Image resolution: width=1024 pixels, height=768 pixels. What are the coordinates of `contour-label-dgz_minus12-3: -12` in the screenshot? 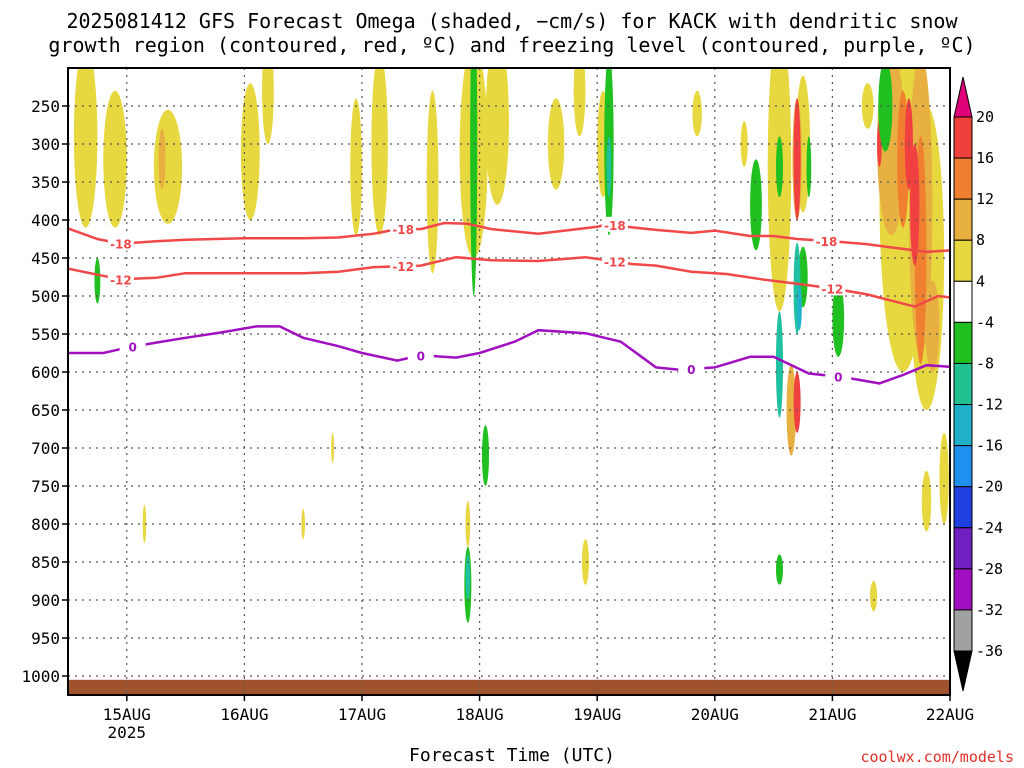 It's located at (833, 289).